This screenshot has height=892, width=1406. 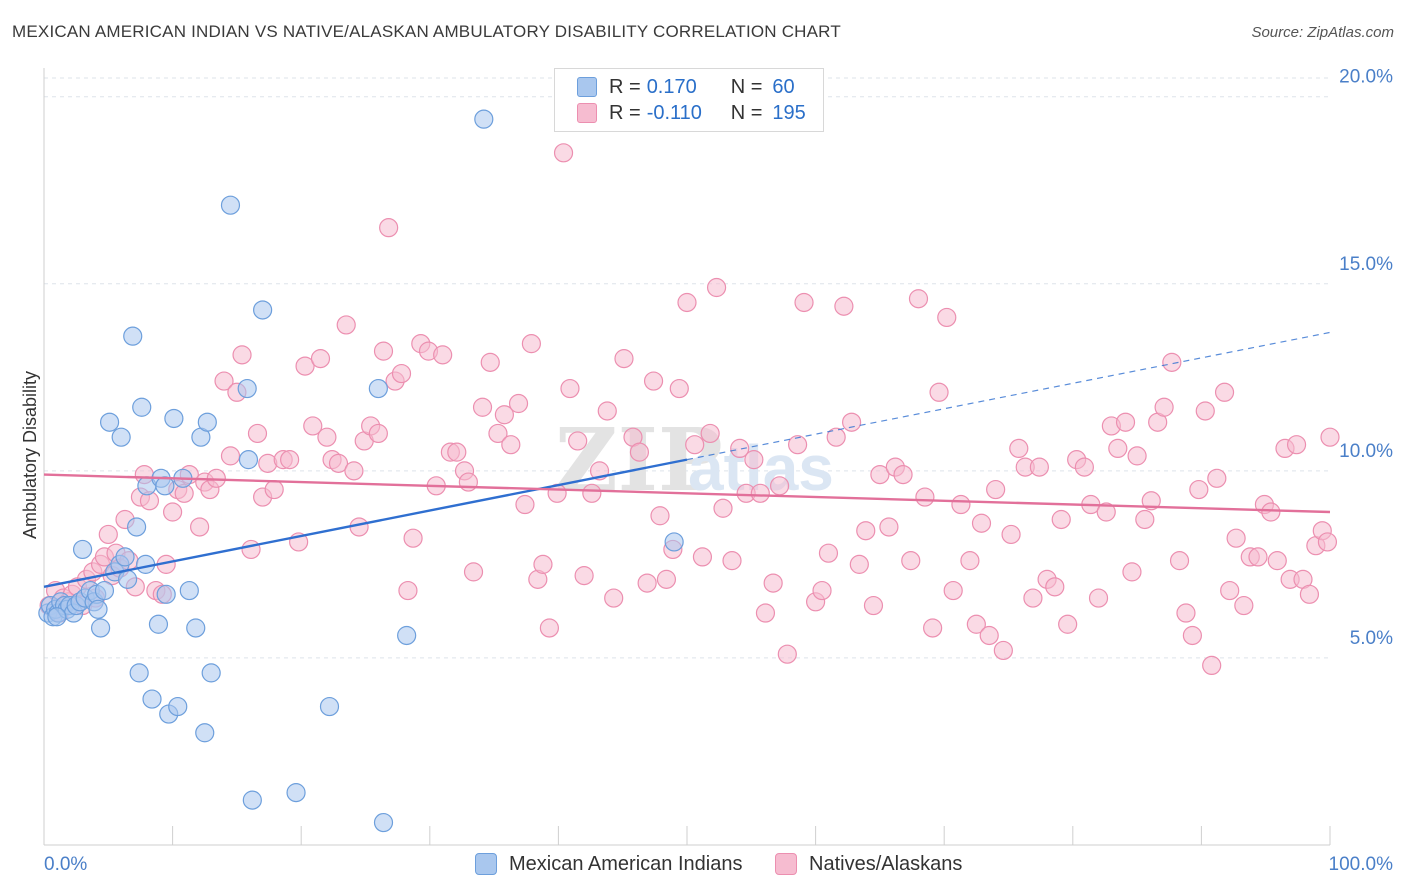 What do you see at coordinates (587, 113) in the screenshot?
I see `legend-swatch-pink` at bounding box center [587, 113].